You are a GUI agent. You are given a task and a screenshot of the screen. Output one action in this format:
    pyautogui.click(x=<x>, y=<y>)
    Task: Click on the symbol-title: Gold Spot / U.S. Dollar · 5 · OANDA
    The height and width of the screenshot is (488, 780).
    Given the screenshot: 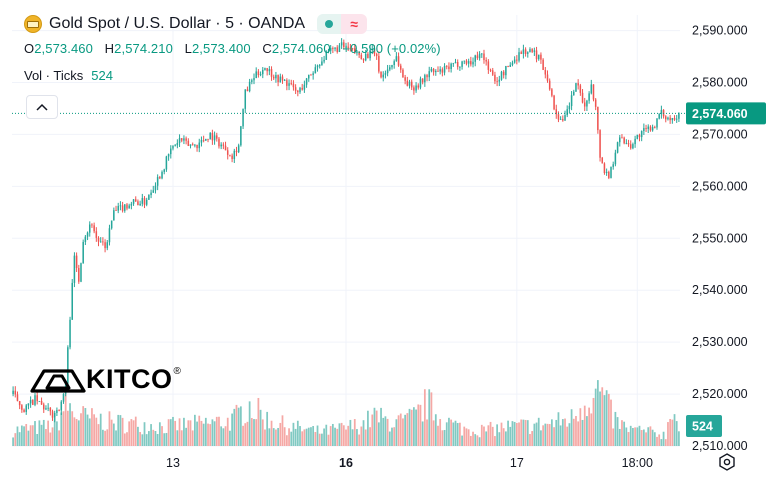 What is the action you would take?
    pyautogui.click(x=177, y=23)
    